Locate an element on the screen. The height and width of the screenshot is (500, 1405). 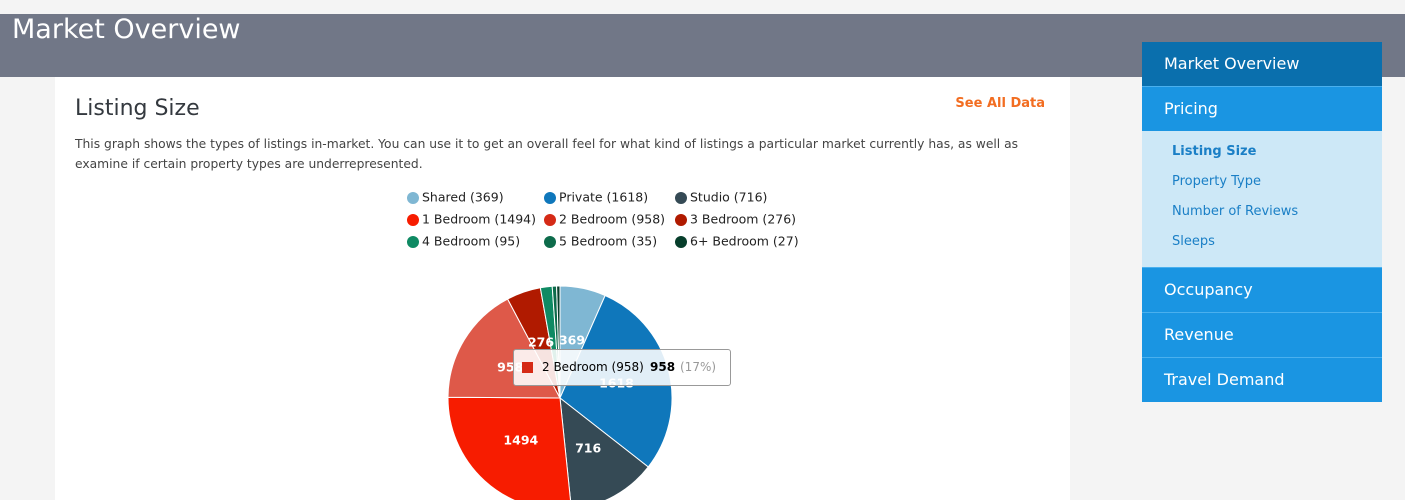
page-title: Market Overview is located at coordinates (126, 29).